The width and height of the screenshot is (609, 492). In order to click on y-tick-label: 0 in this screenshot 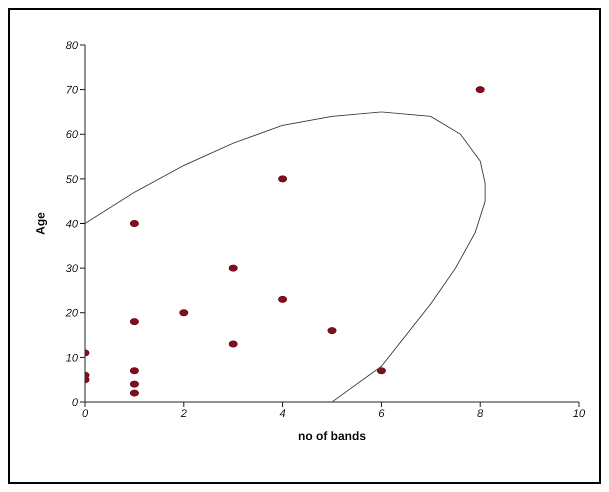, I will do `click(75, 402)`.